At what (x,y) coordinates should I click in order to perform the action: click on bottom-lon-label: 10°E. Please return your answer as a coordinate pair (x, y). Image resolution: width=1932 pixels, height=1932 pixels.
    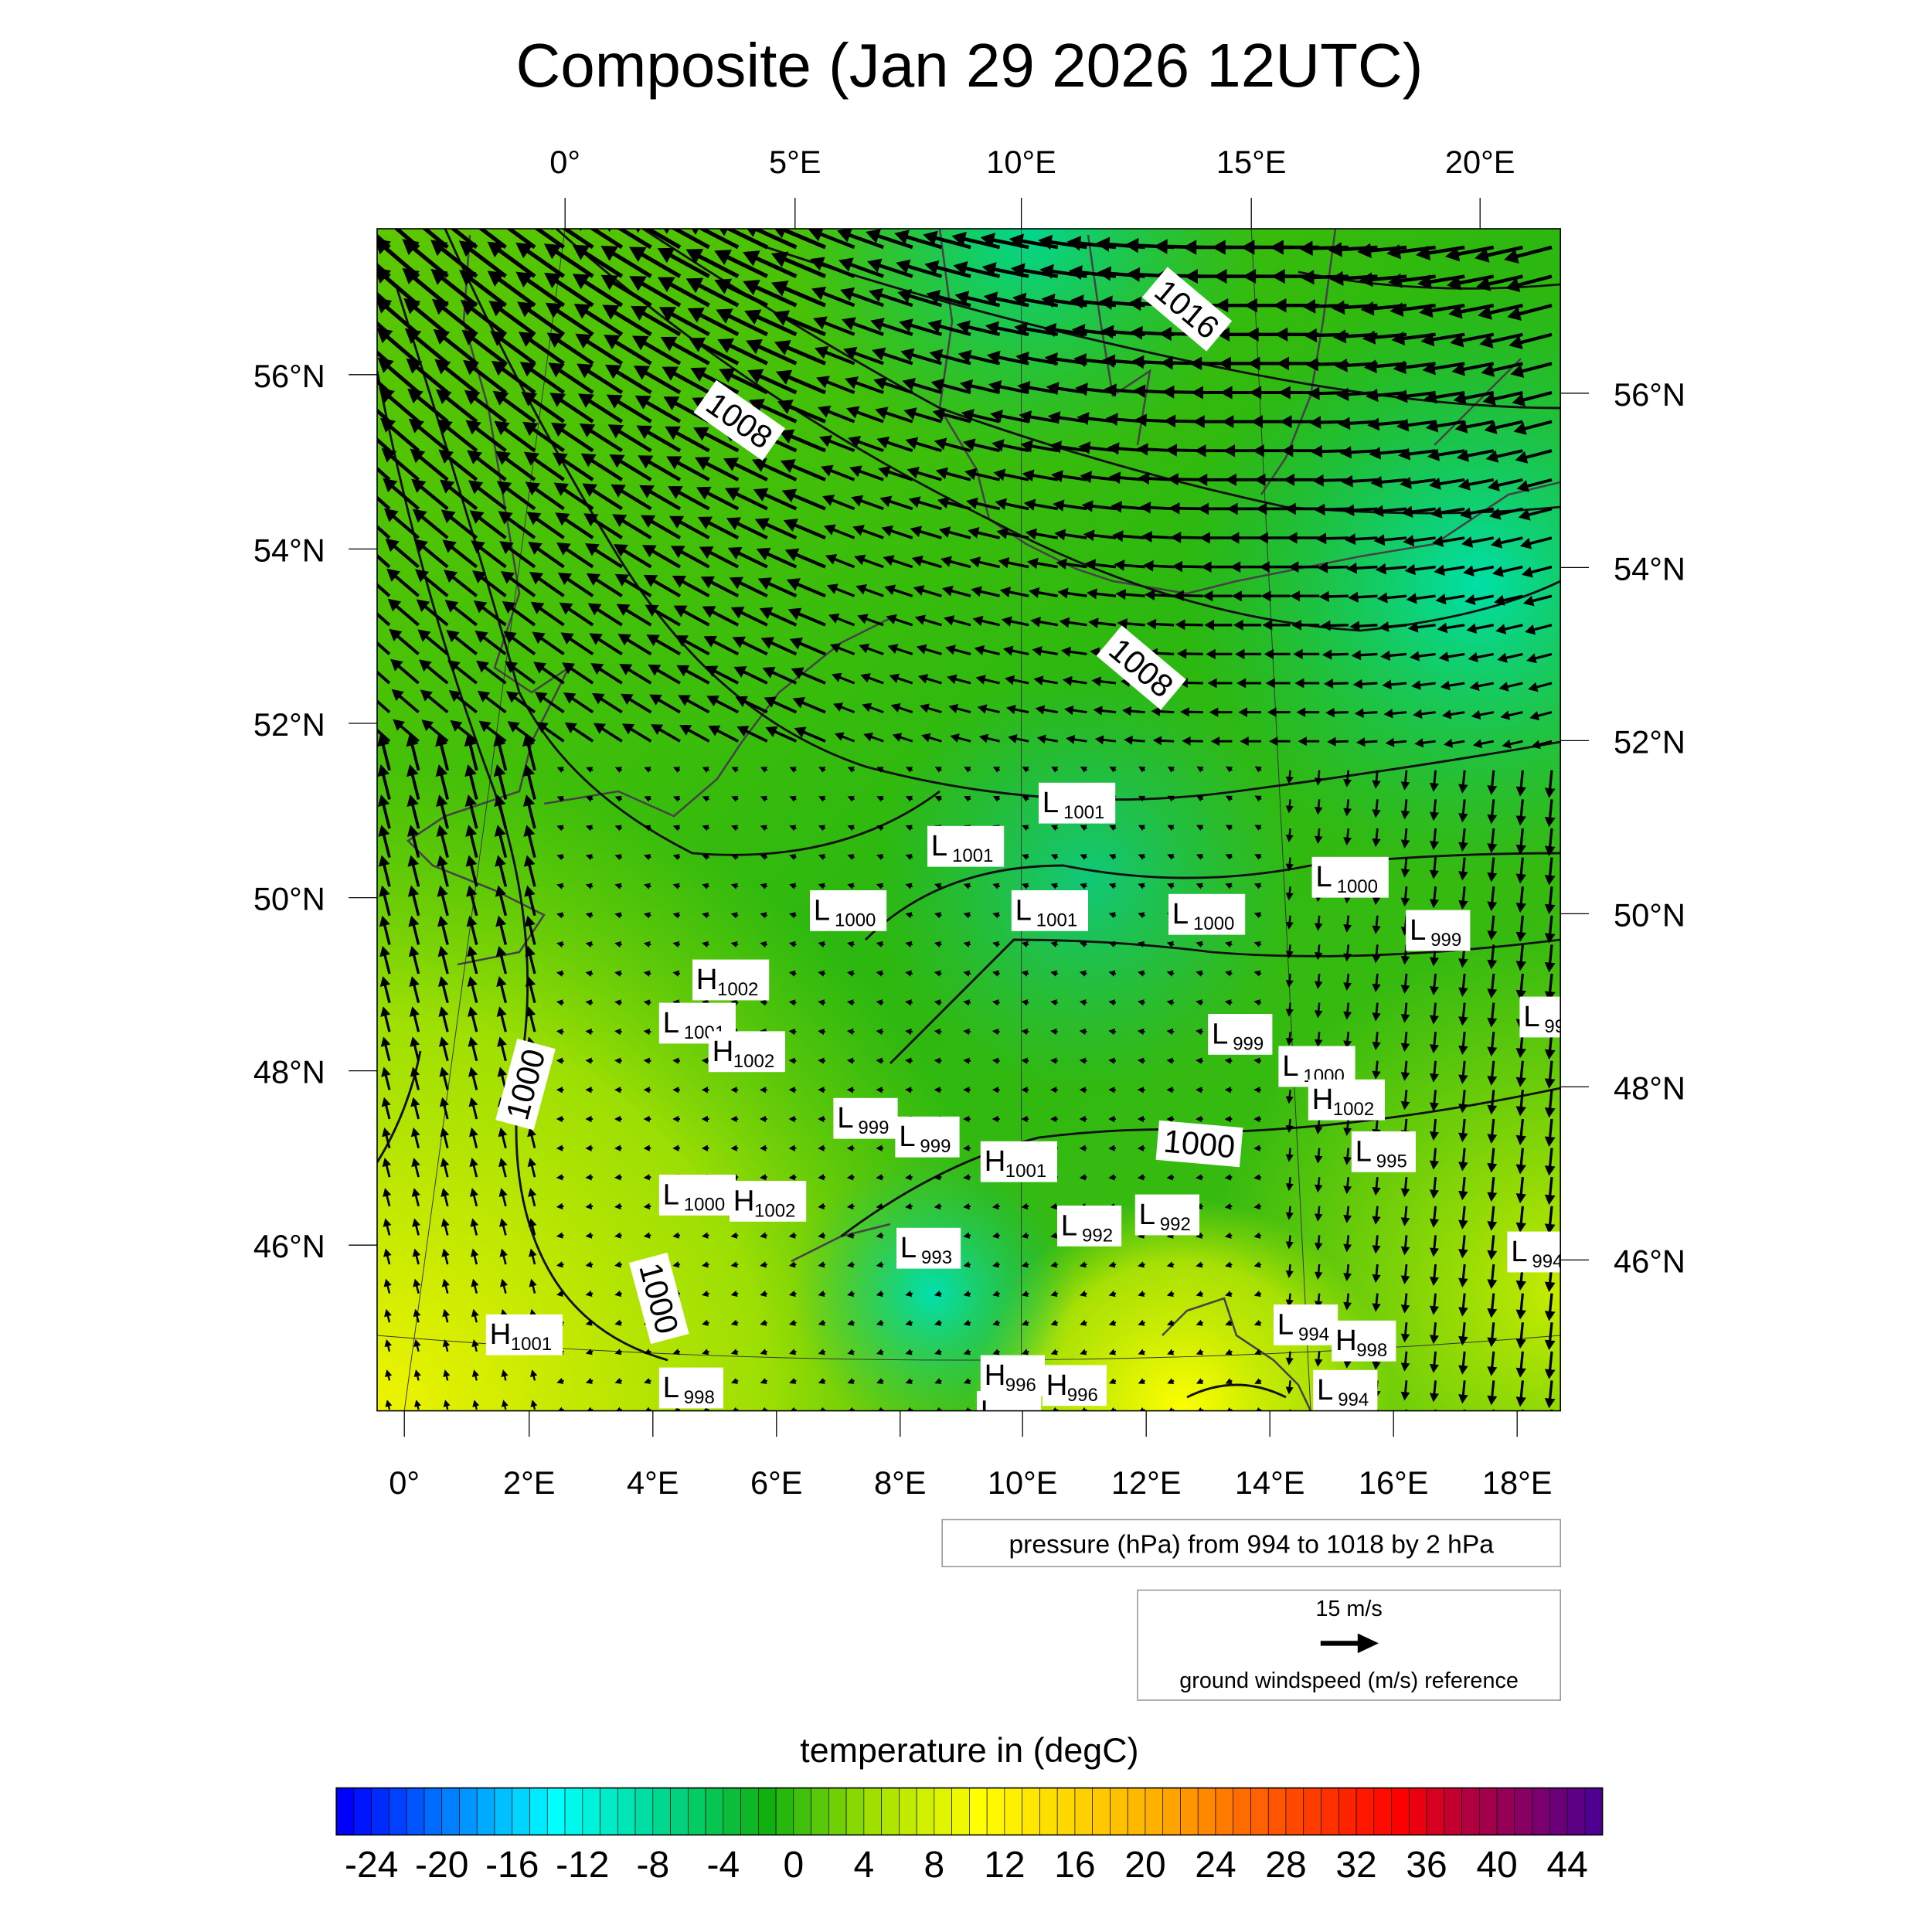
    Looking at the image, I should click on (1023, 1483).